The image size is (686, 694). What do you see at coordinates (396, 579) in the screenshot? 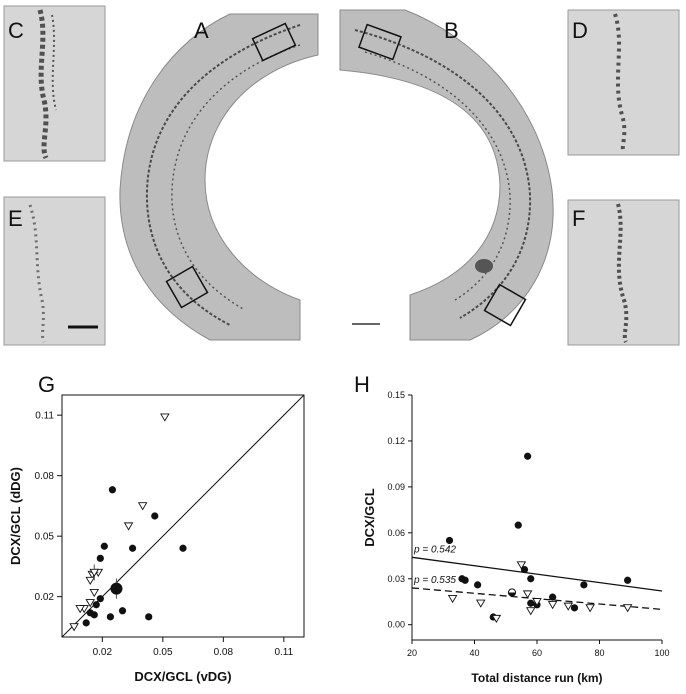
I see `y-tick-label-h: 0.03` at bounding box center [396, 579].